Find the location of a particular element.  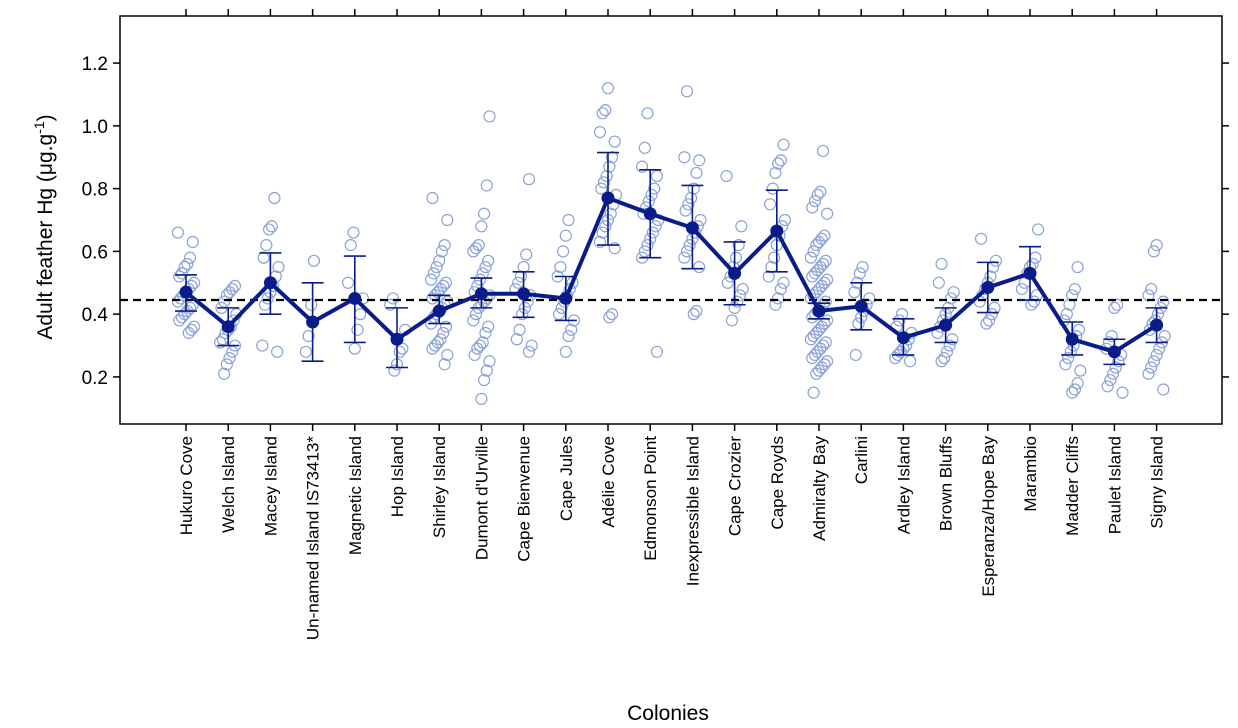

y-tick-label: 1.2 is located at coordinates (95, 64).